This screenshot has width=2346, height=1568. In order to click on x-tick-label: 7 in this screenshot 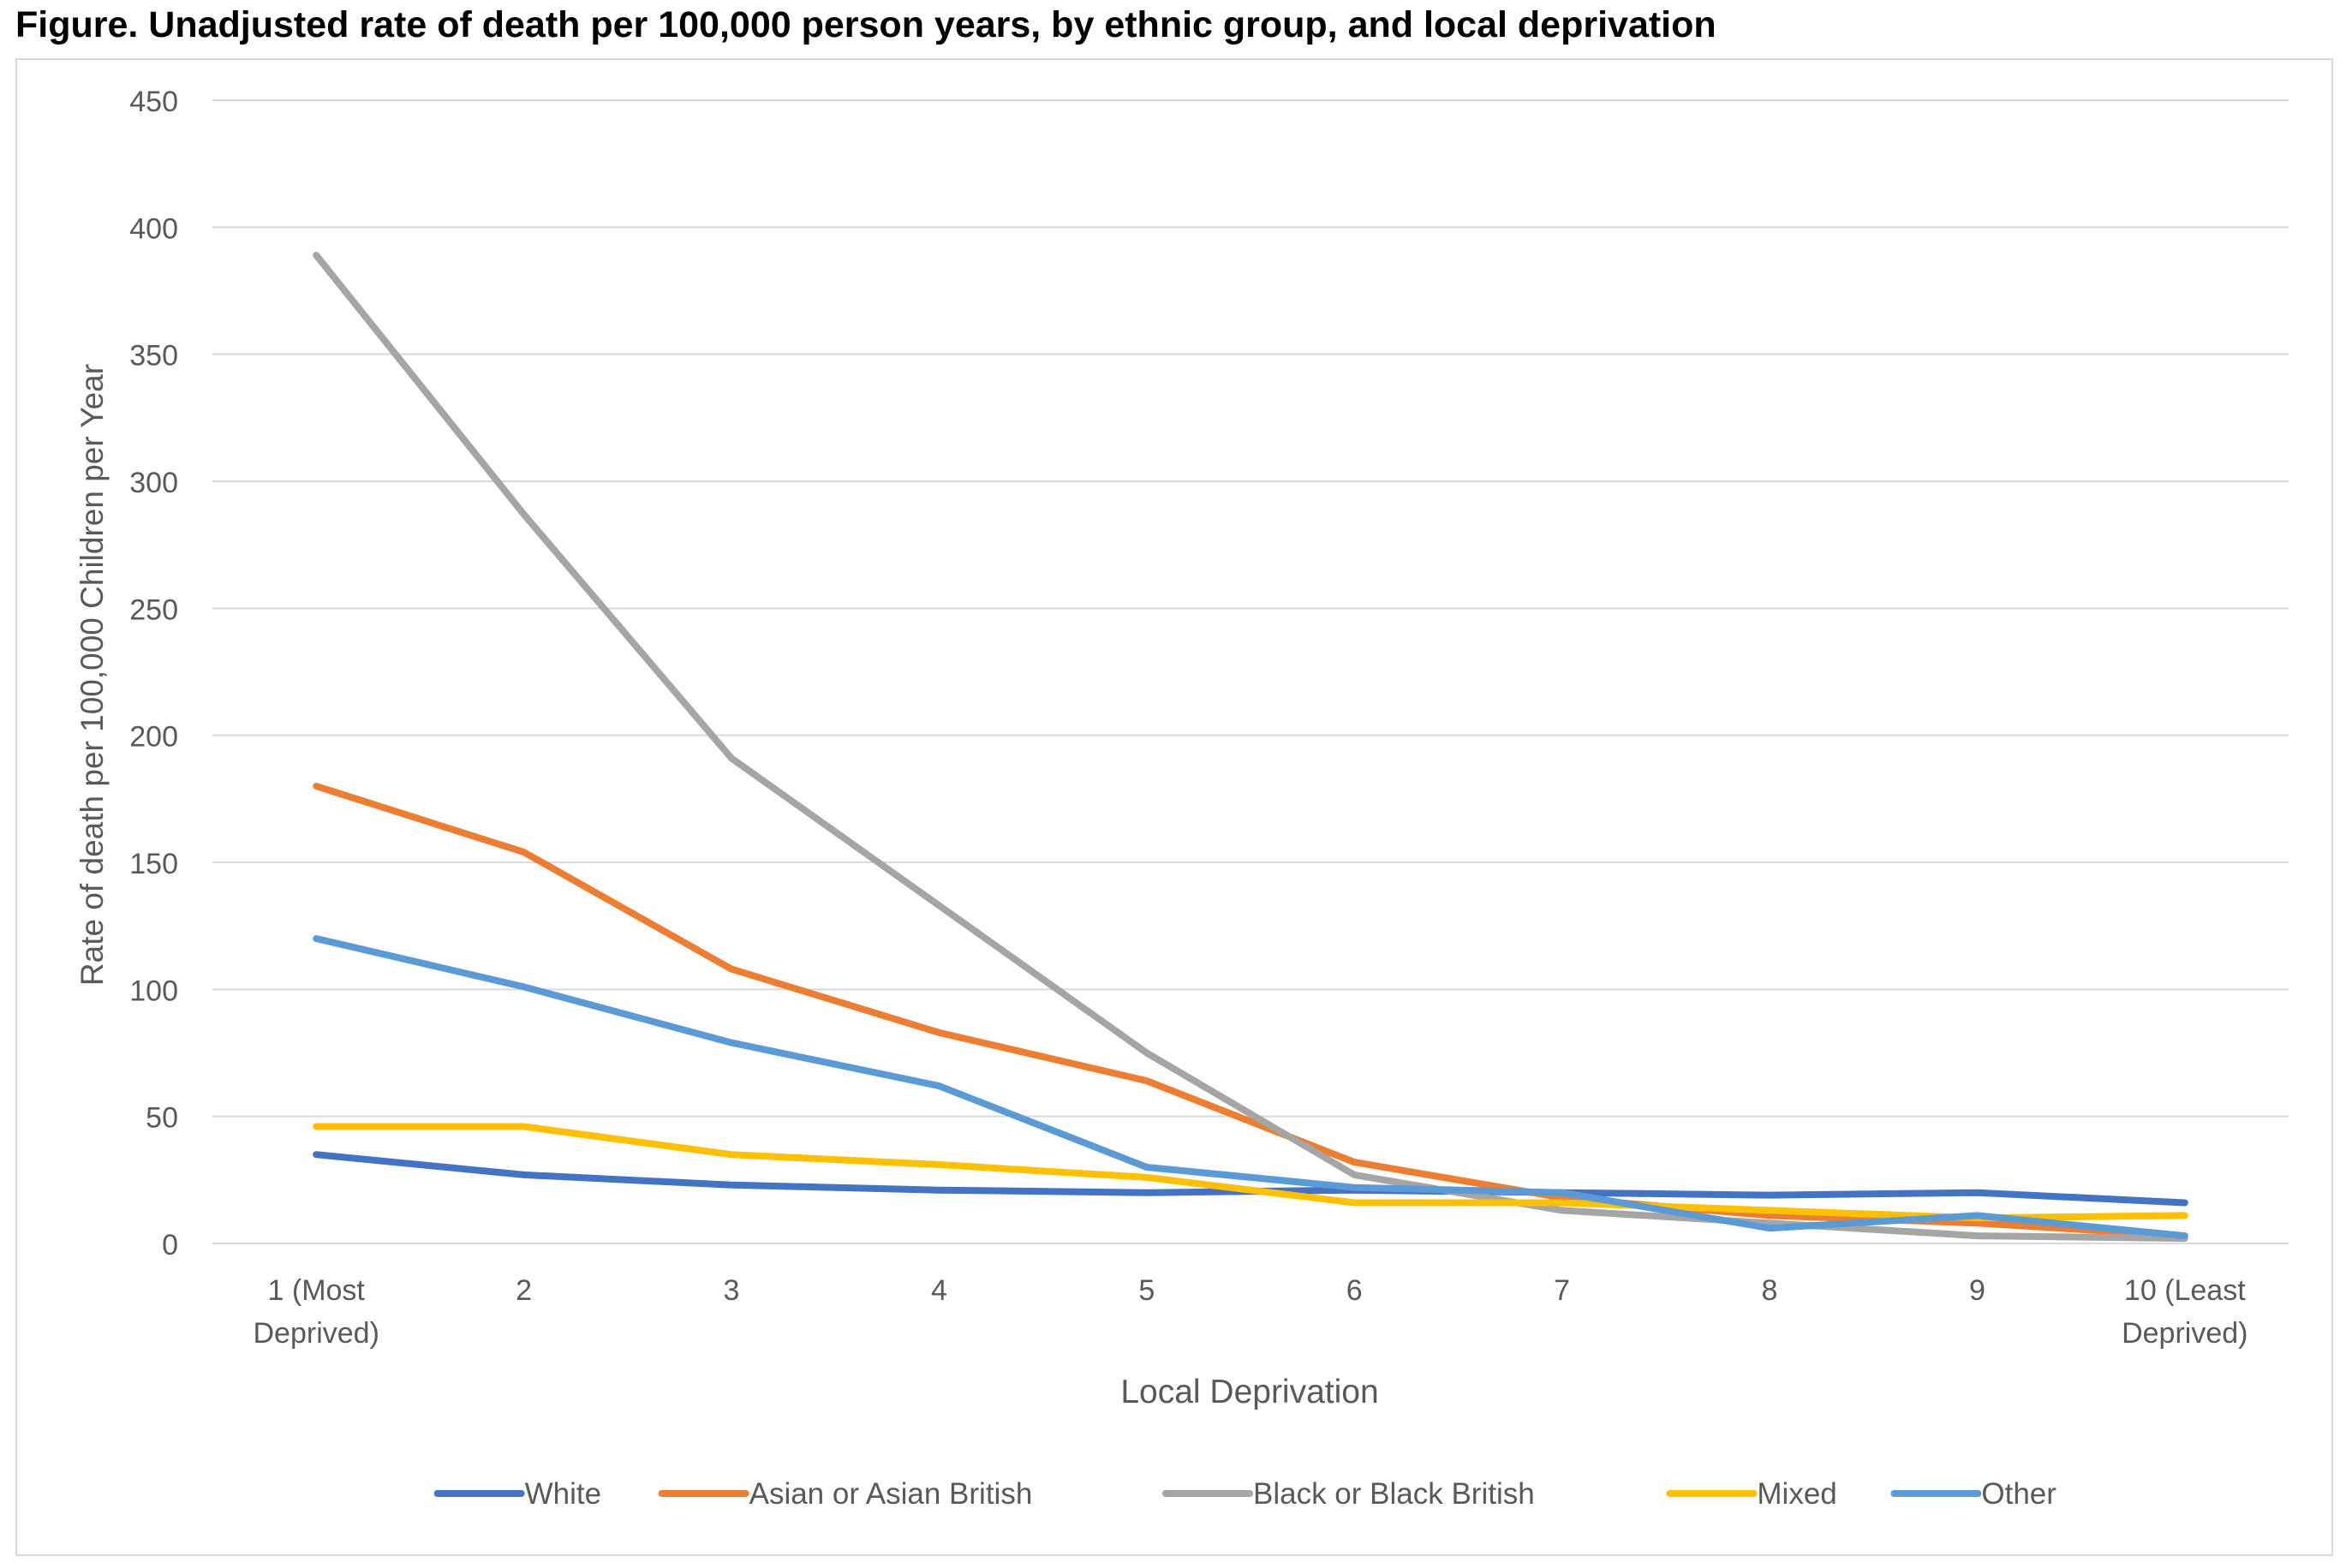, I will do `click(1562, 1290)`.